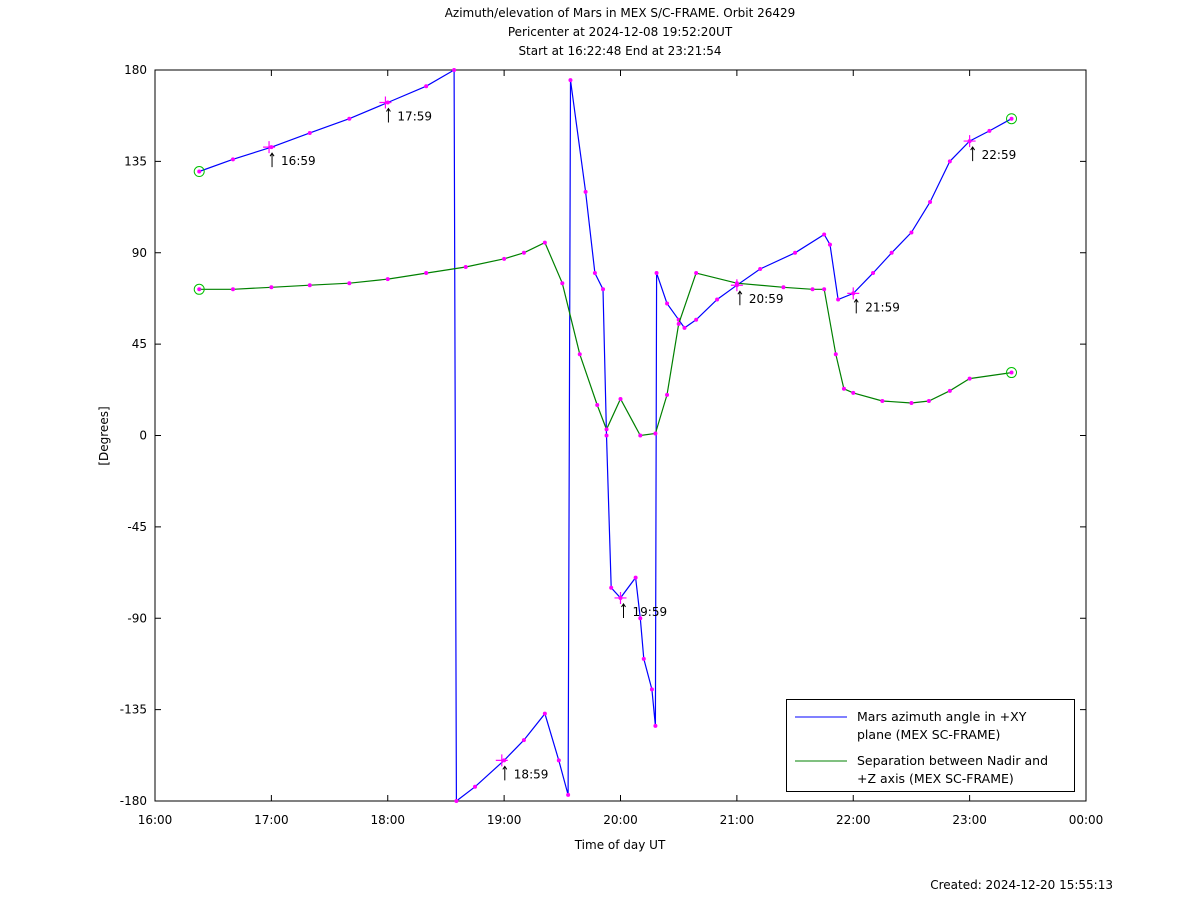  Describe the element at coordinates (531, 774) in the screenshot. I see `annotation-label: 18:59` at that location.